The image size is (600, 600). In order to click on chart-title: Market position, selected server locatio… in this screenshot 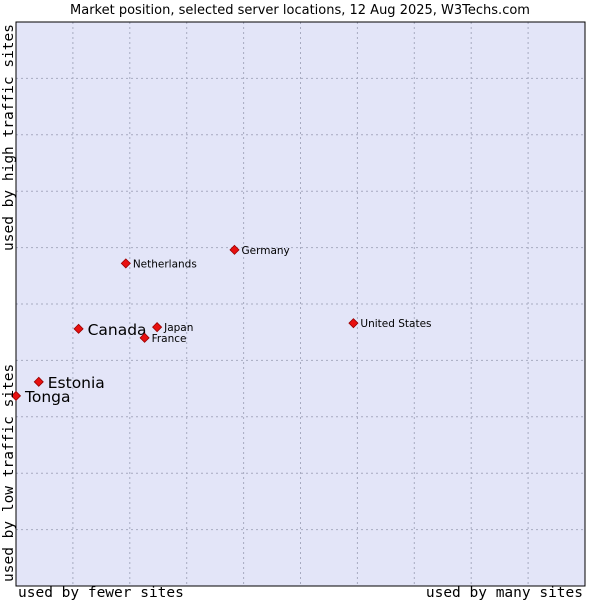, I will do `click(300, 10)`.